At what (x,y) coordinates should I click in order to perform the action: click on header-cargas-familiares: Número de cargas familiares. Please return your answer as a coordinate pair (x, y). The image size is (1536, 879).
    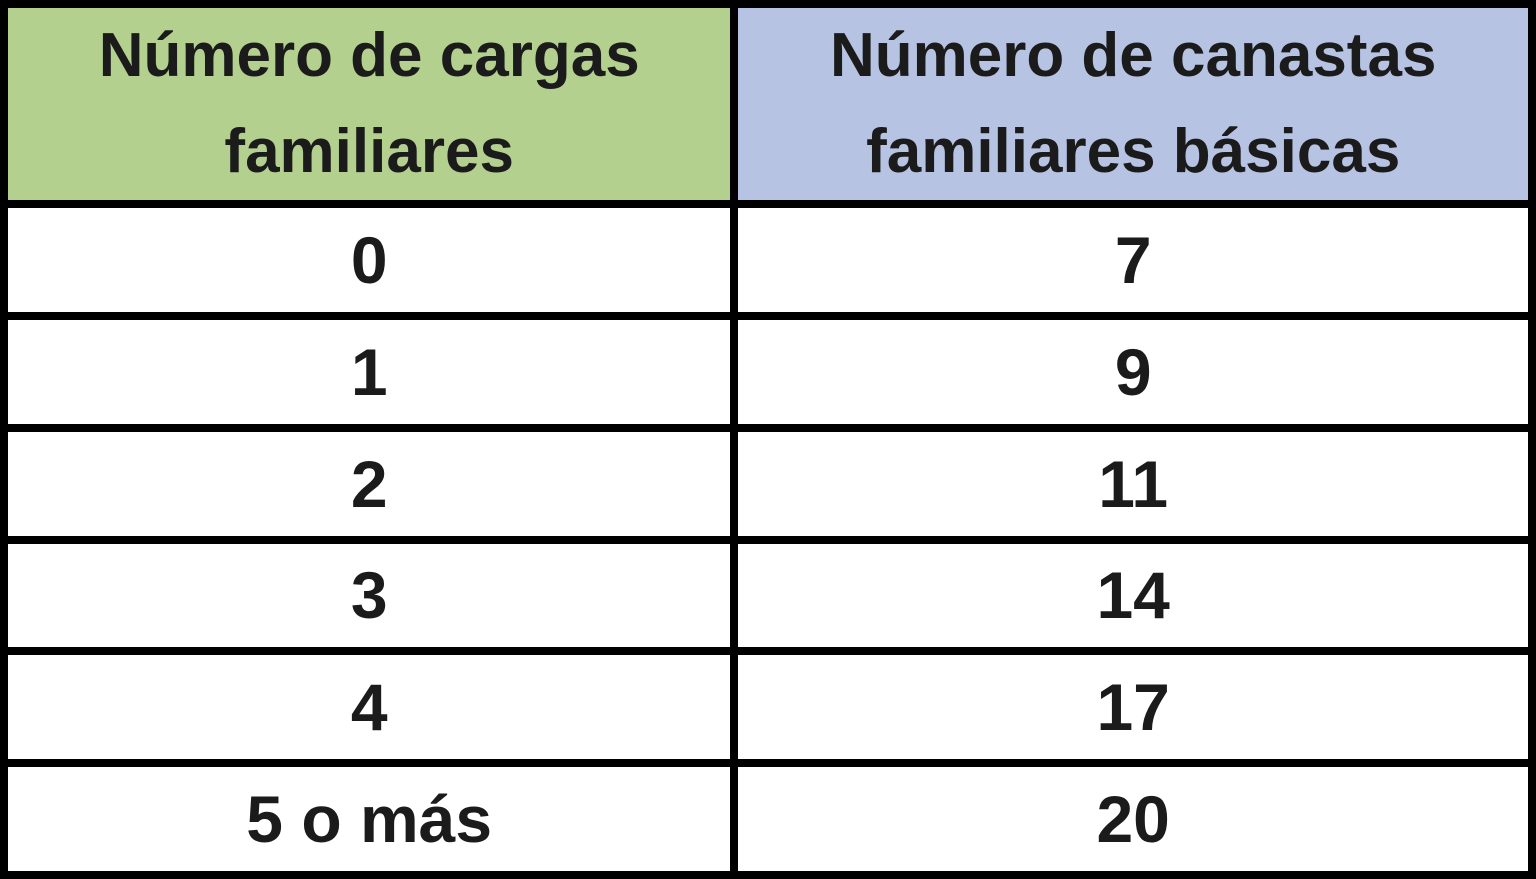
    Looking at the image, I should click on (369, 104).